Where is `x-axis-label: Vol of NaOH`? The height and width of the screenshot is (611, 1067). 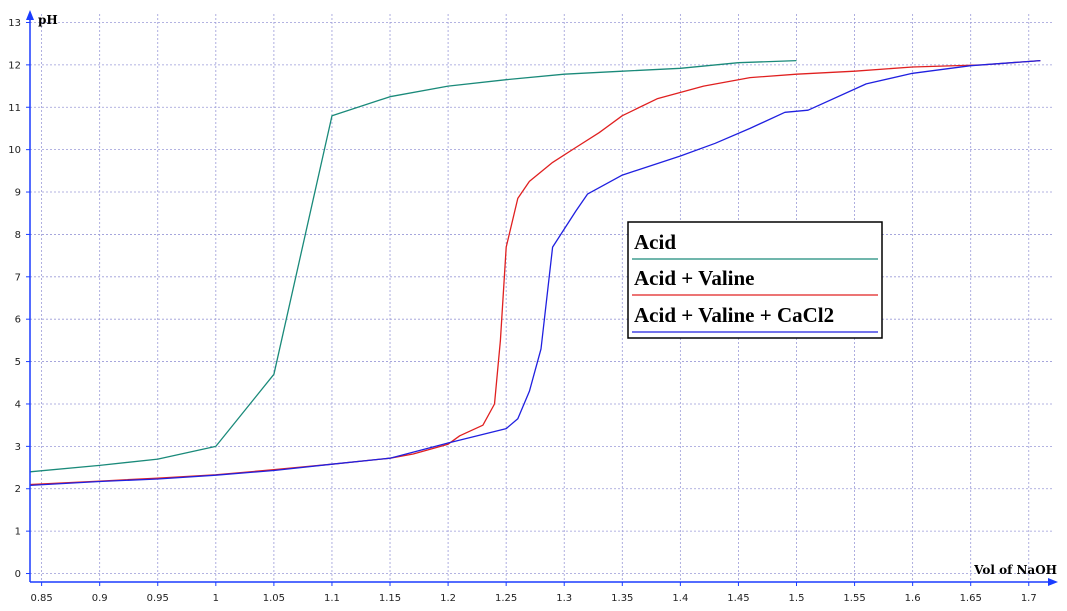 x-axis-label: Vol of NaOH is located at coordinates (1015, 570).